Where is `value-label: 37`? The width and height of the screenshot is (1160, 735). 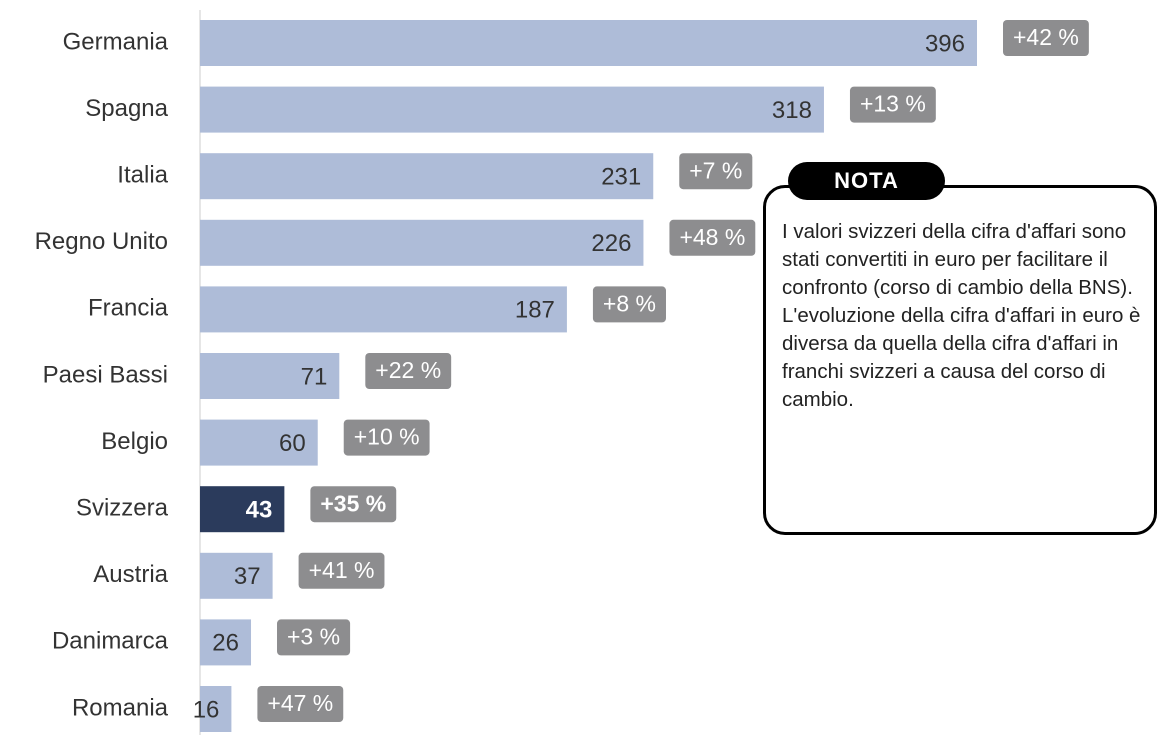
value-label: 37 is located at coordinates (247, 576).